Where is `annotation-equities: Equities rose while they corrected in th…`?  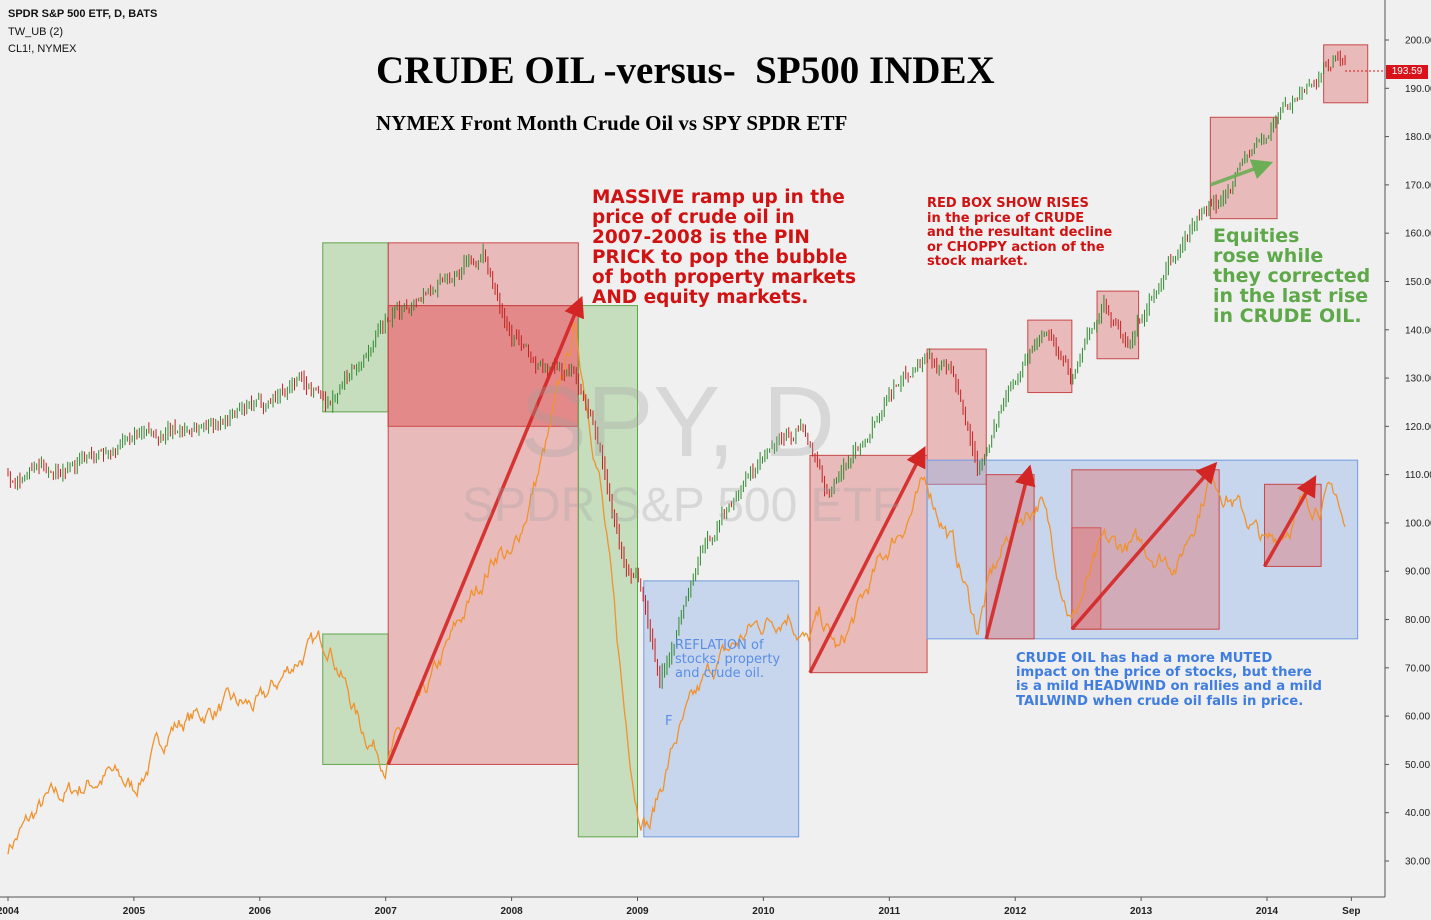
annotation-equities: Equities rose while they corrected in th… is located at coordinates (1292, 276).